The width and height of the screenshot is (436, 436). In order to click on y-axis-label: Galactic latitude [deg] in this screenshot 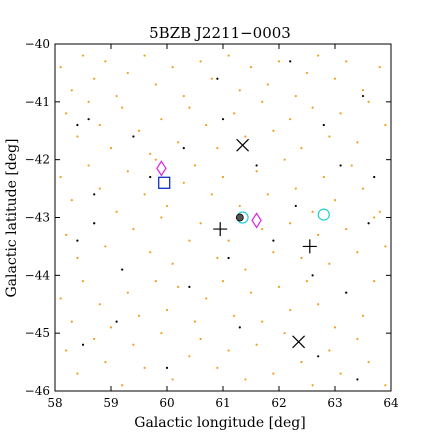, I will do `click(12, 218)`.